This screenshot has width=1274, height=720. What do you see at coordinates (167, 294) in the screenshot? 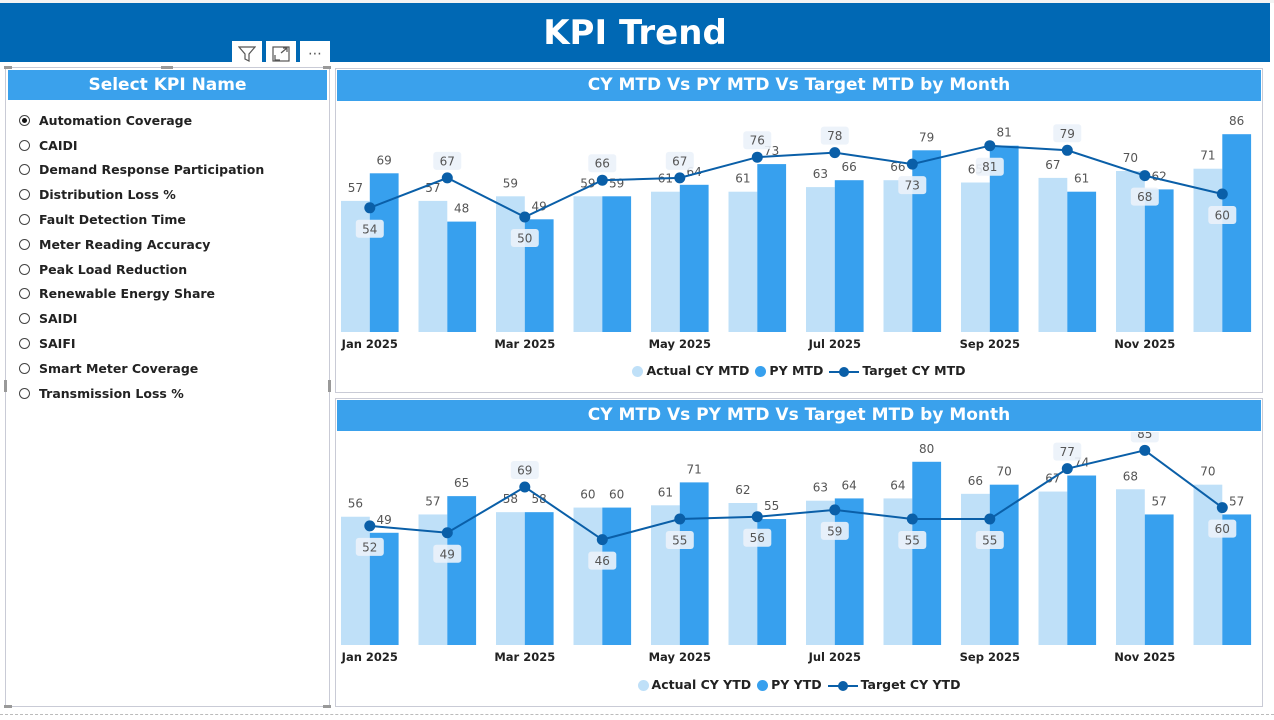
I see `slicer-item: Renewable Energy Share` at bounding box center [167, 294].